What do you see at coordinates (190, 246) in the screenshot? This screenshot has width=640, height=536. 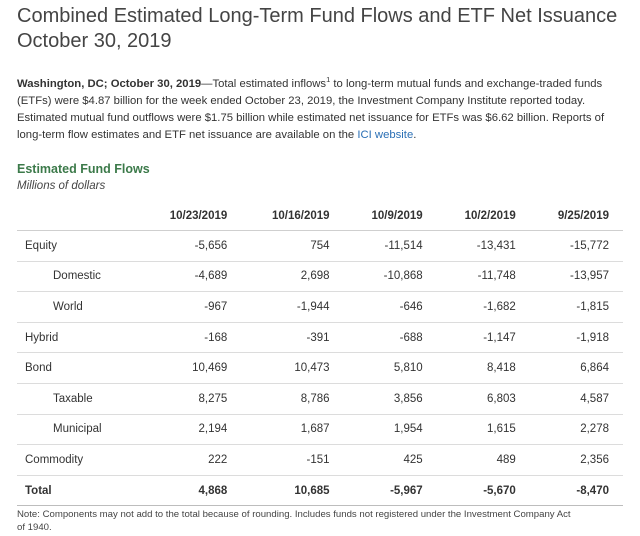 I see `table-cell: -5,656` at bounding box center [190, 246].